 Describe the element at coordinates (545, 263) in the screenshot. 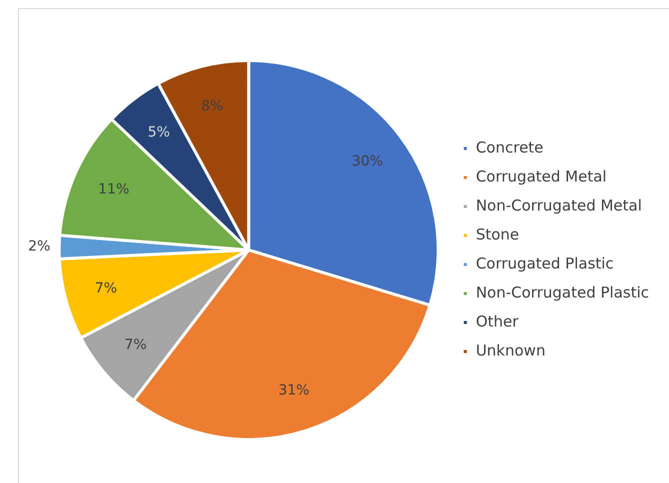

I see `legend-label: Corrugated Plastic` at that location.